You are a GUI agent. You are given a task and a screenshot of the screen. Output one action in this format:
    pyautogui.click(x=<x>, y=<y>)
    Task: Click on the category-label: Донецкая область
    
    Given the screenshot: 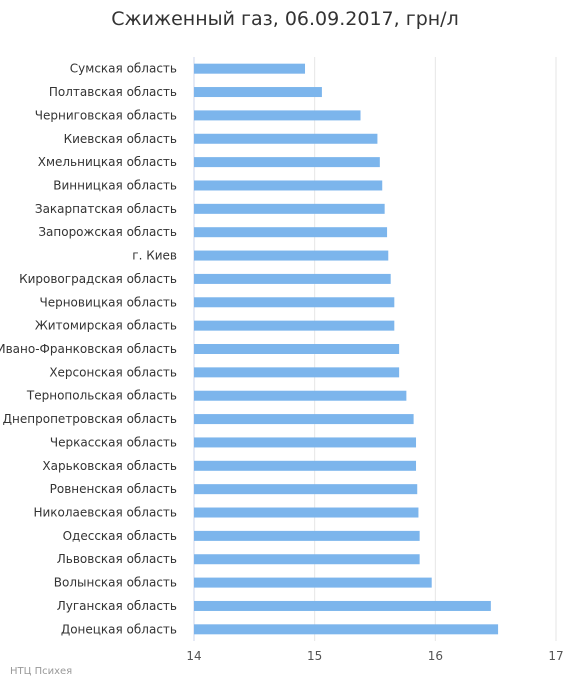 What is the action you would take?
    pyautogui.click(x=119, y=629)
    